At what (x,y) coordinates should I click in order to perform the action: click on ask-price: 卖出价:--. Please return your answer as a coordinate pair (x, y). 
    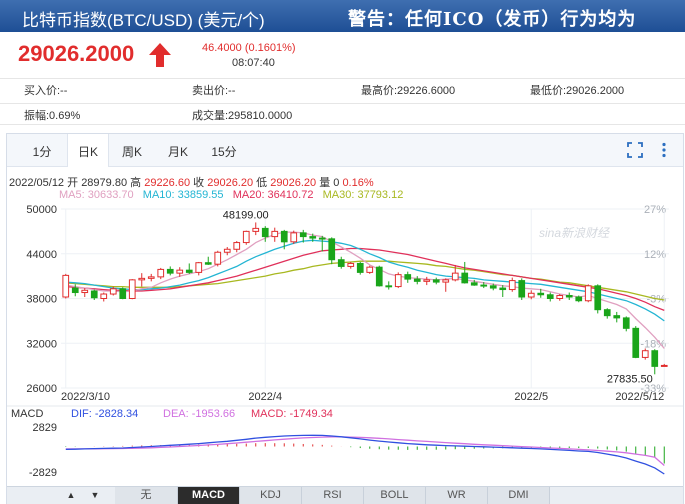
    Looking at the image, I should click on (214, 91).